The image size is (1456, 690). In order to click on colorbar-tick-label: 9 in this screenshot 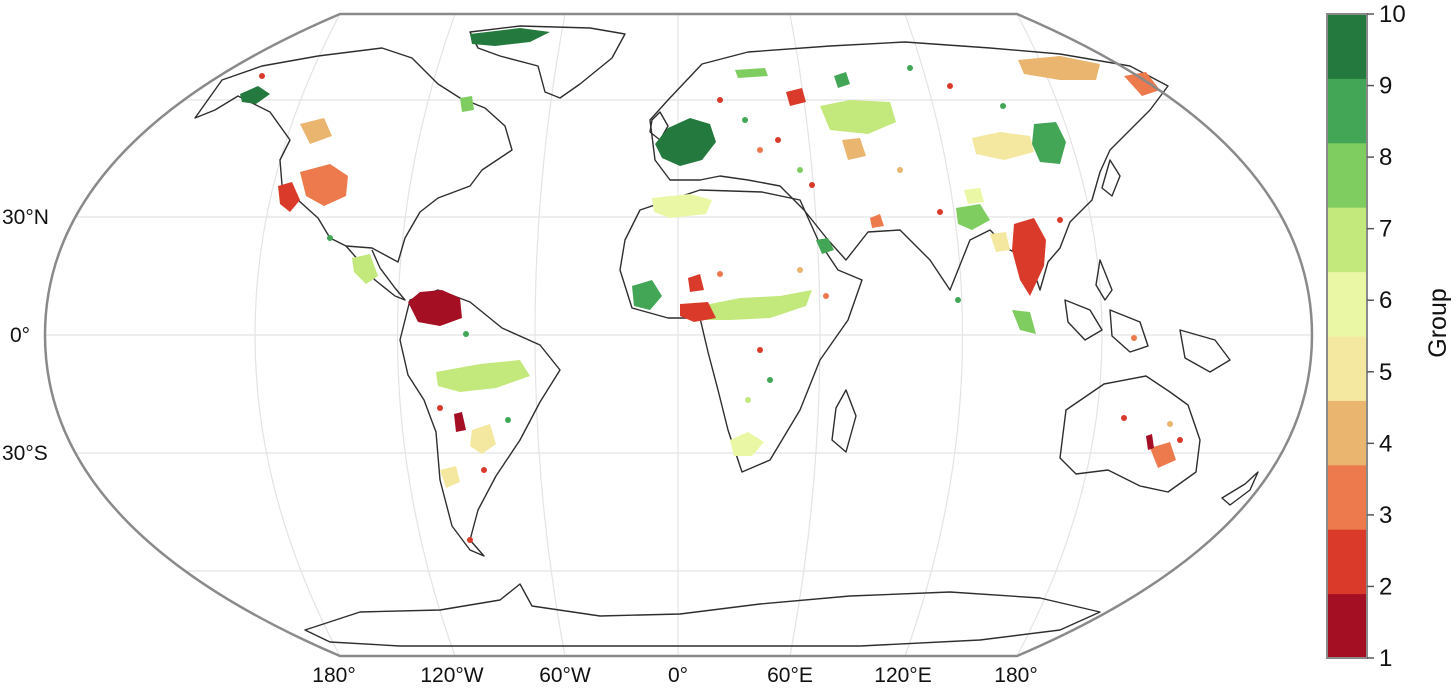, I will do `click(1385, 86)`.